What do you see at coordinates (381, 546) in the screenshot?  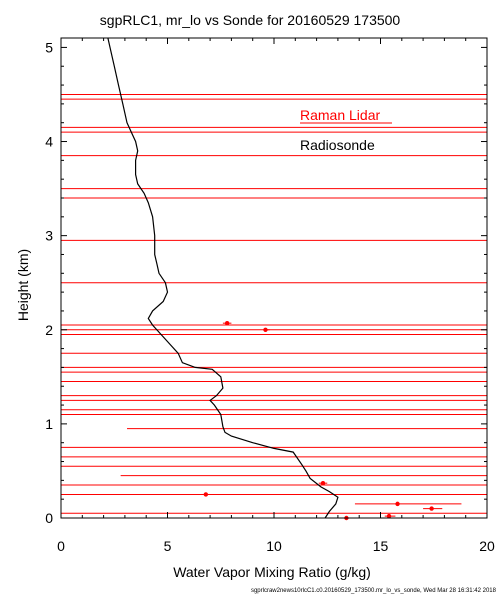 I see `x-tick-label: 15` at bounding box center [381, 546].